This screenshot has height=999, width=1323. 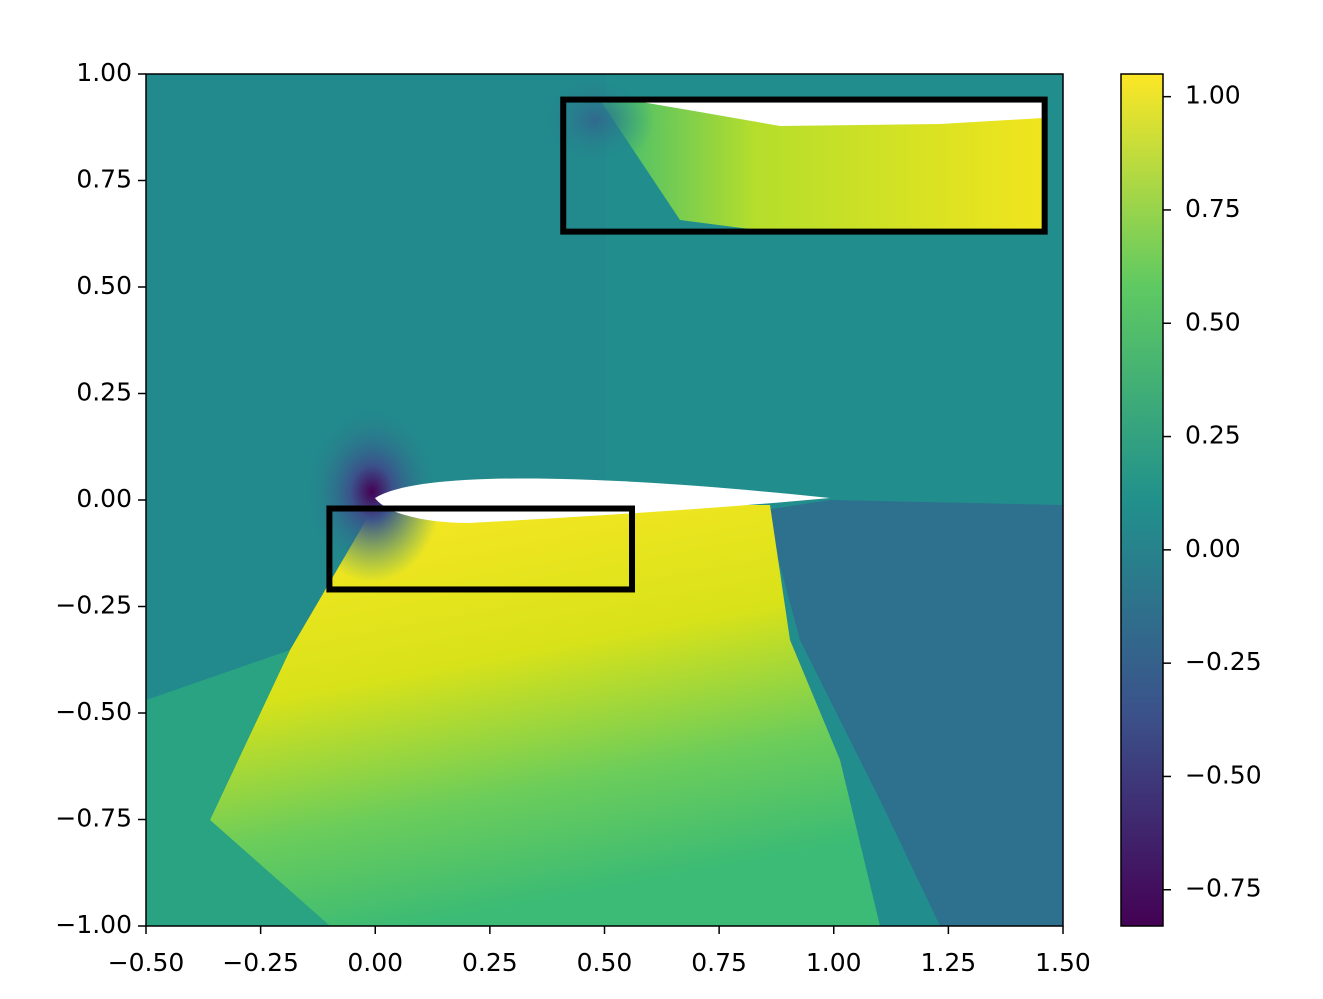 What do you see at coordinates (1223, 661) in the screenshot?
I see `colorbar-tick-label: −0.25` at bounding box center [1223, 661].